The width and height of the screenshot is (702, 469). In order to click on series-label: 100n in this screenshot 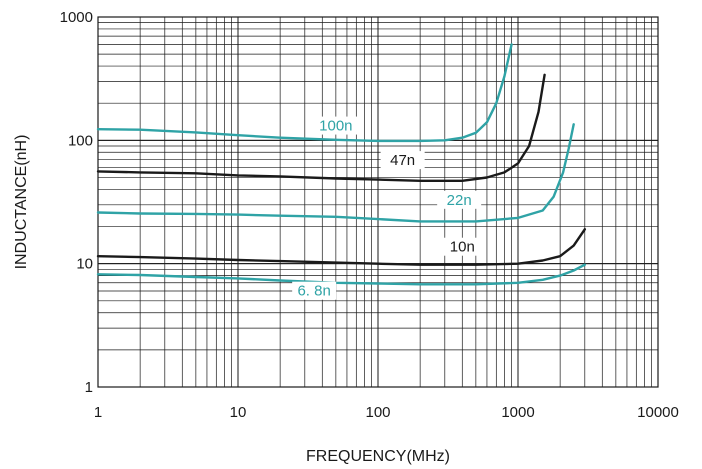, I will do `click(335, 126)`.